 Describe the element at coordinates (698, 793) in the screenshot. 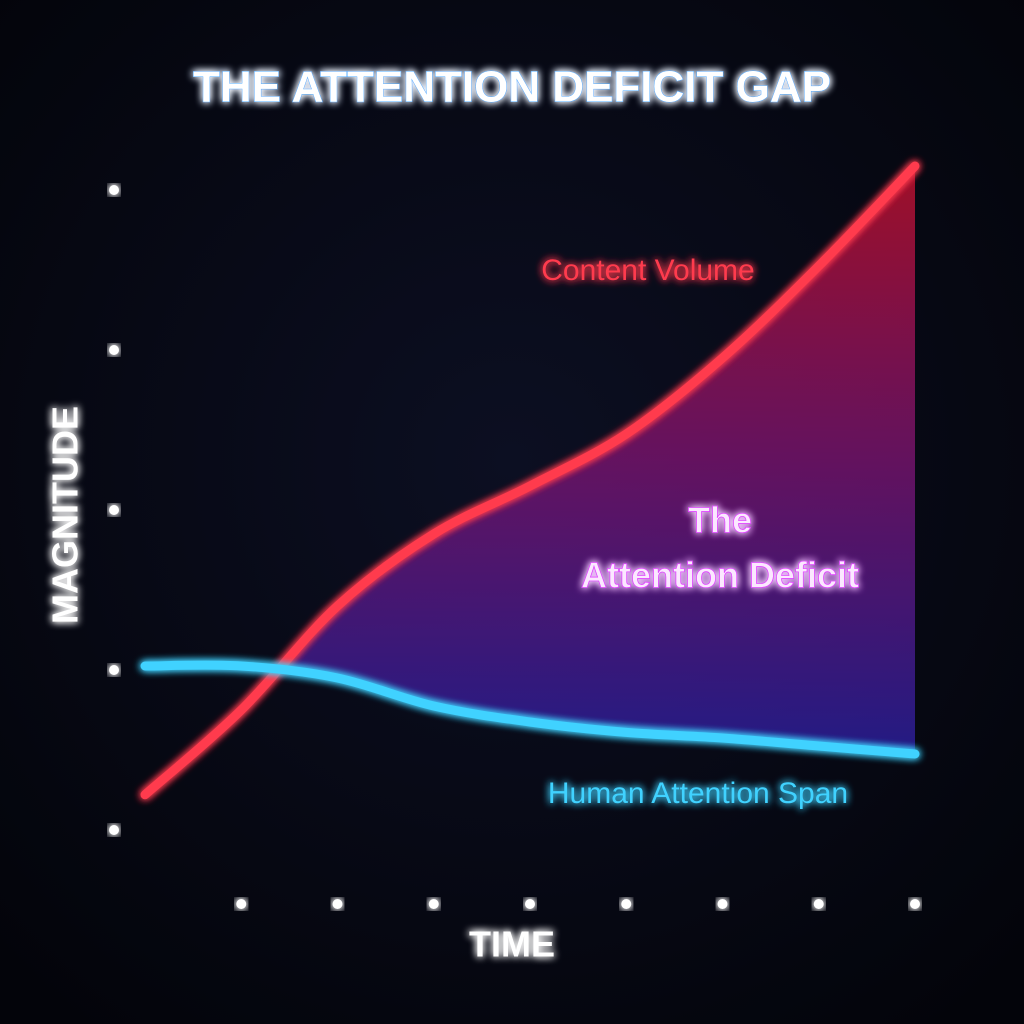

I see `legend-label: Human Attention Span` at that location.